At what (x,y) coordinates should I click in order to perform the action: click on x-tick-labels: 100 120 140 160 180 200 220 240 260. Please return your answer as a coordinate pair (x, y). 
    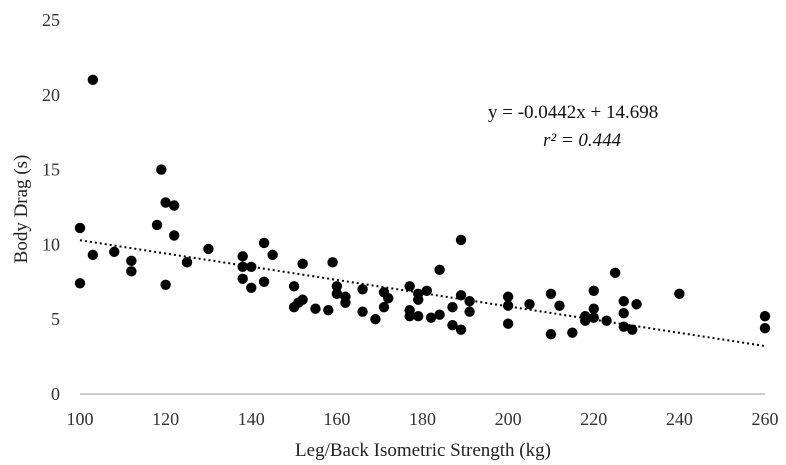
    Looking at the image, I should click on (423, 419).